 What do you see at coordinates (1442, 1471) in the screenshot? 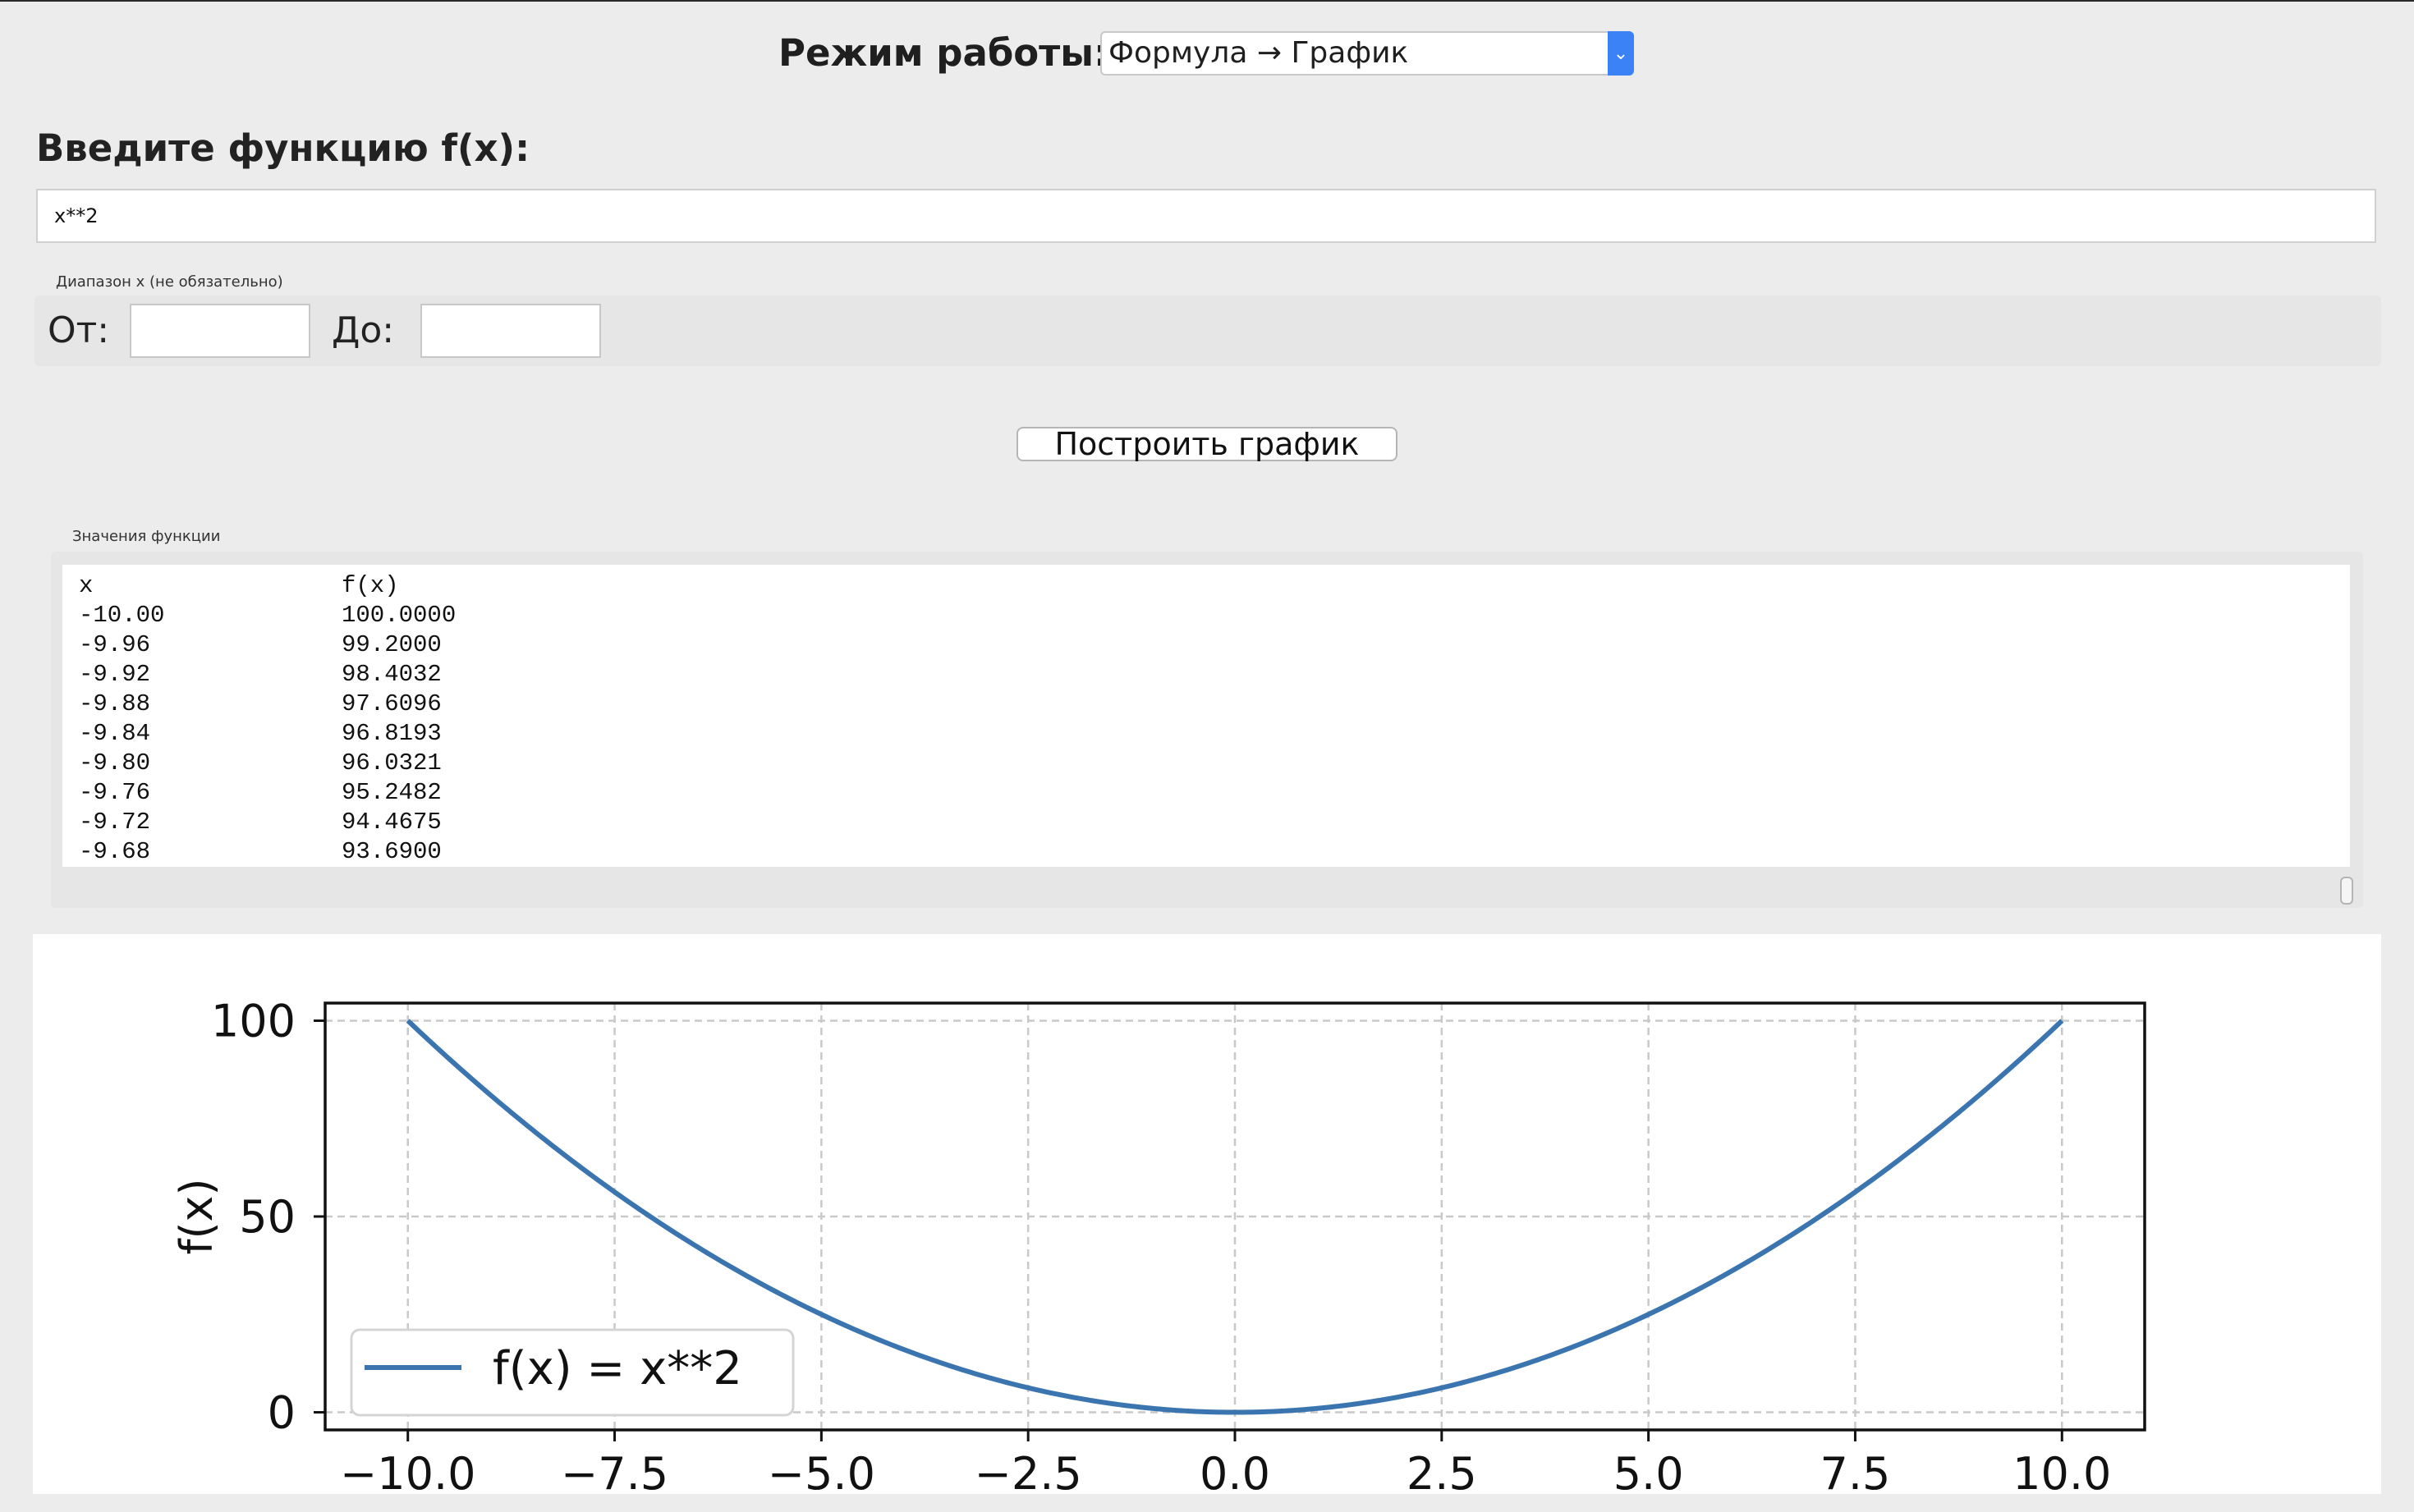
I see `x-tick-label: 2.5` at bounding box center [1442, 1471].